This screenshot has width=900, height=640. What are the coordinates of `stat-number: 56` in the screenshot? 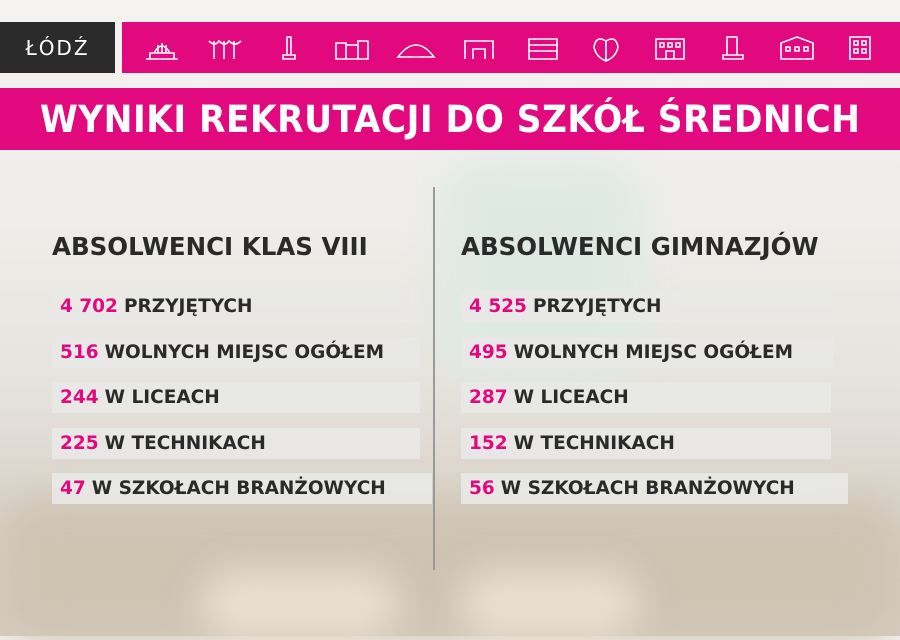 It's located at (482, 488).